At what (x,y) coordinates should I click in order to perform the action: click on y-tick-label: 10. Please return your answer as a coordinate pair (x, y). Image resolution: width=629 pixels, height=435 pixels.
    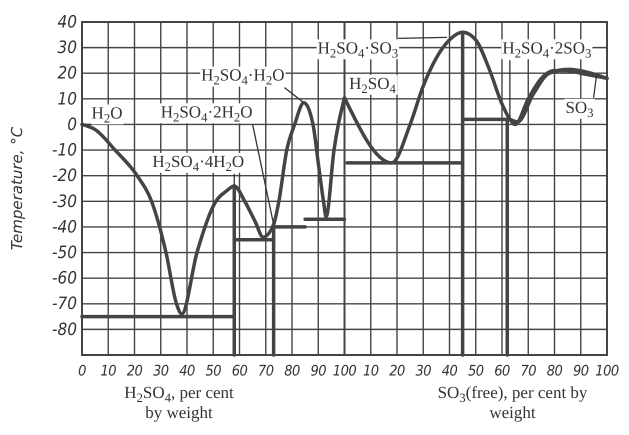
    Looking at the image, I should click on (67, 99).